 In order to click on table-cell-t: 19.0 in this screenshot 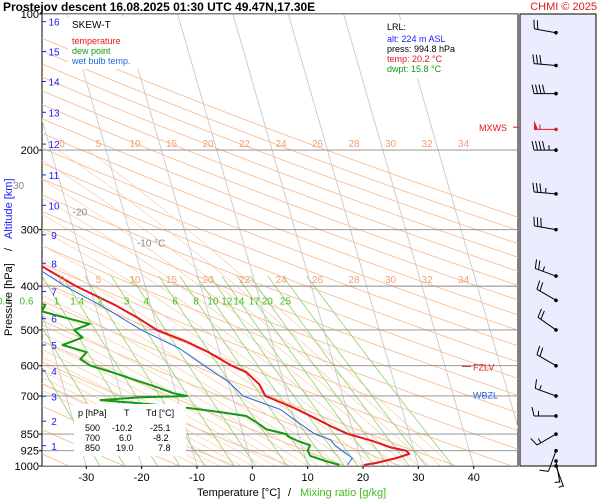, I will do `click(125, 448)`.